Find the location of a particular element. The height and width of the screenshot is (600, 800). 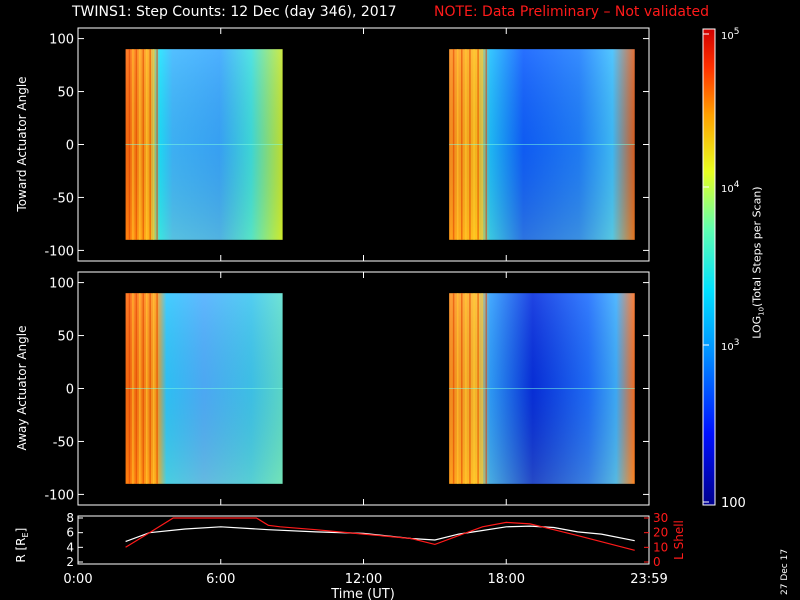

lshell-series-line is located at coordinates (380, 534).